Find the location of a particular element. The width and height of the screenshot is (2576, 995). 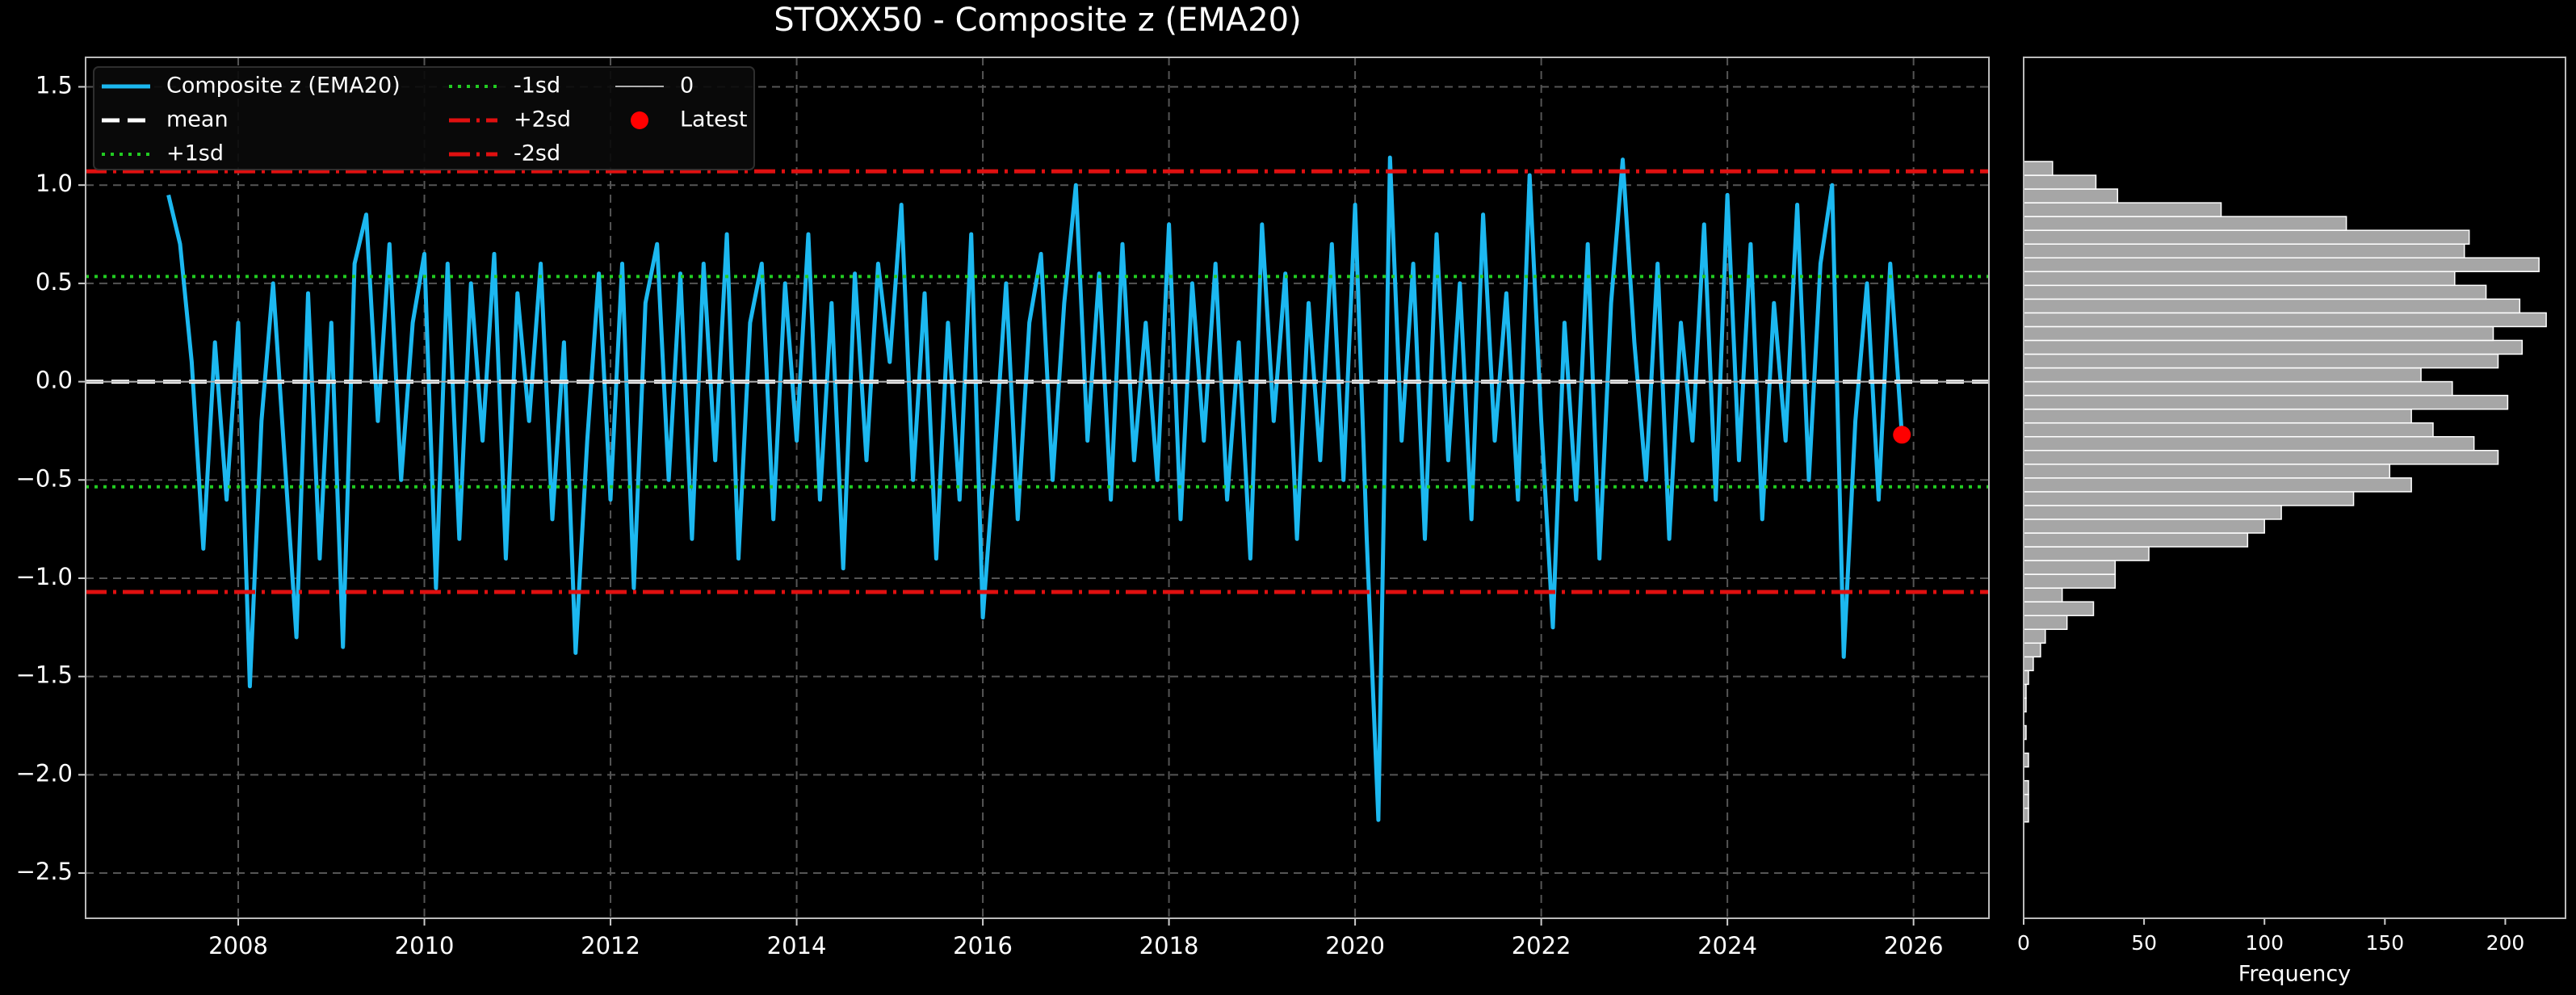

x-tick-label: 2020 is located at coordinates (1355, 945).